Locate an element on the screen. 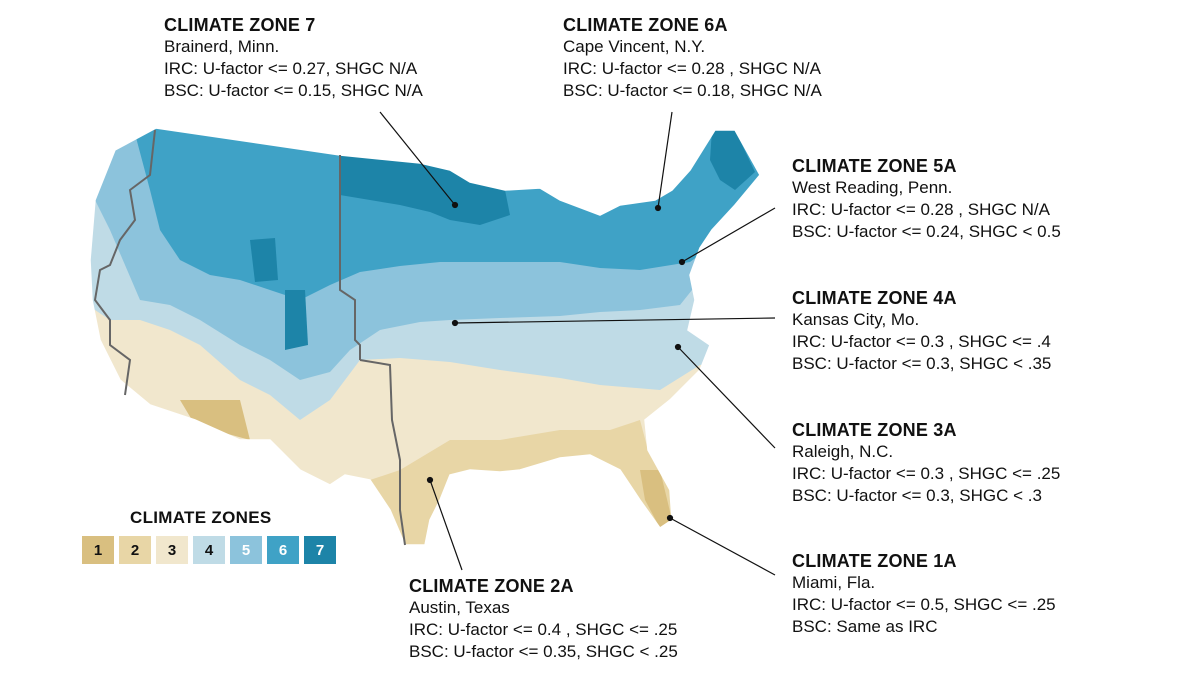  zone-2-region-gulf is located at coordinates (521, 482).